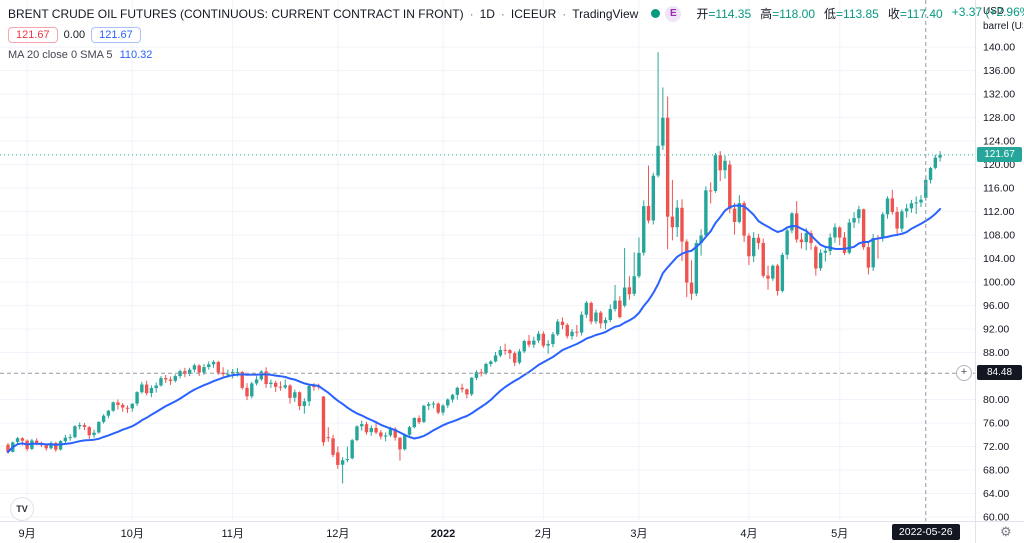 The image size is (1024, 543). I want to click on ma-indicator-label: MA 20 close 0 SMA 5, so click(60, 55).